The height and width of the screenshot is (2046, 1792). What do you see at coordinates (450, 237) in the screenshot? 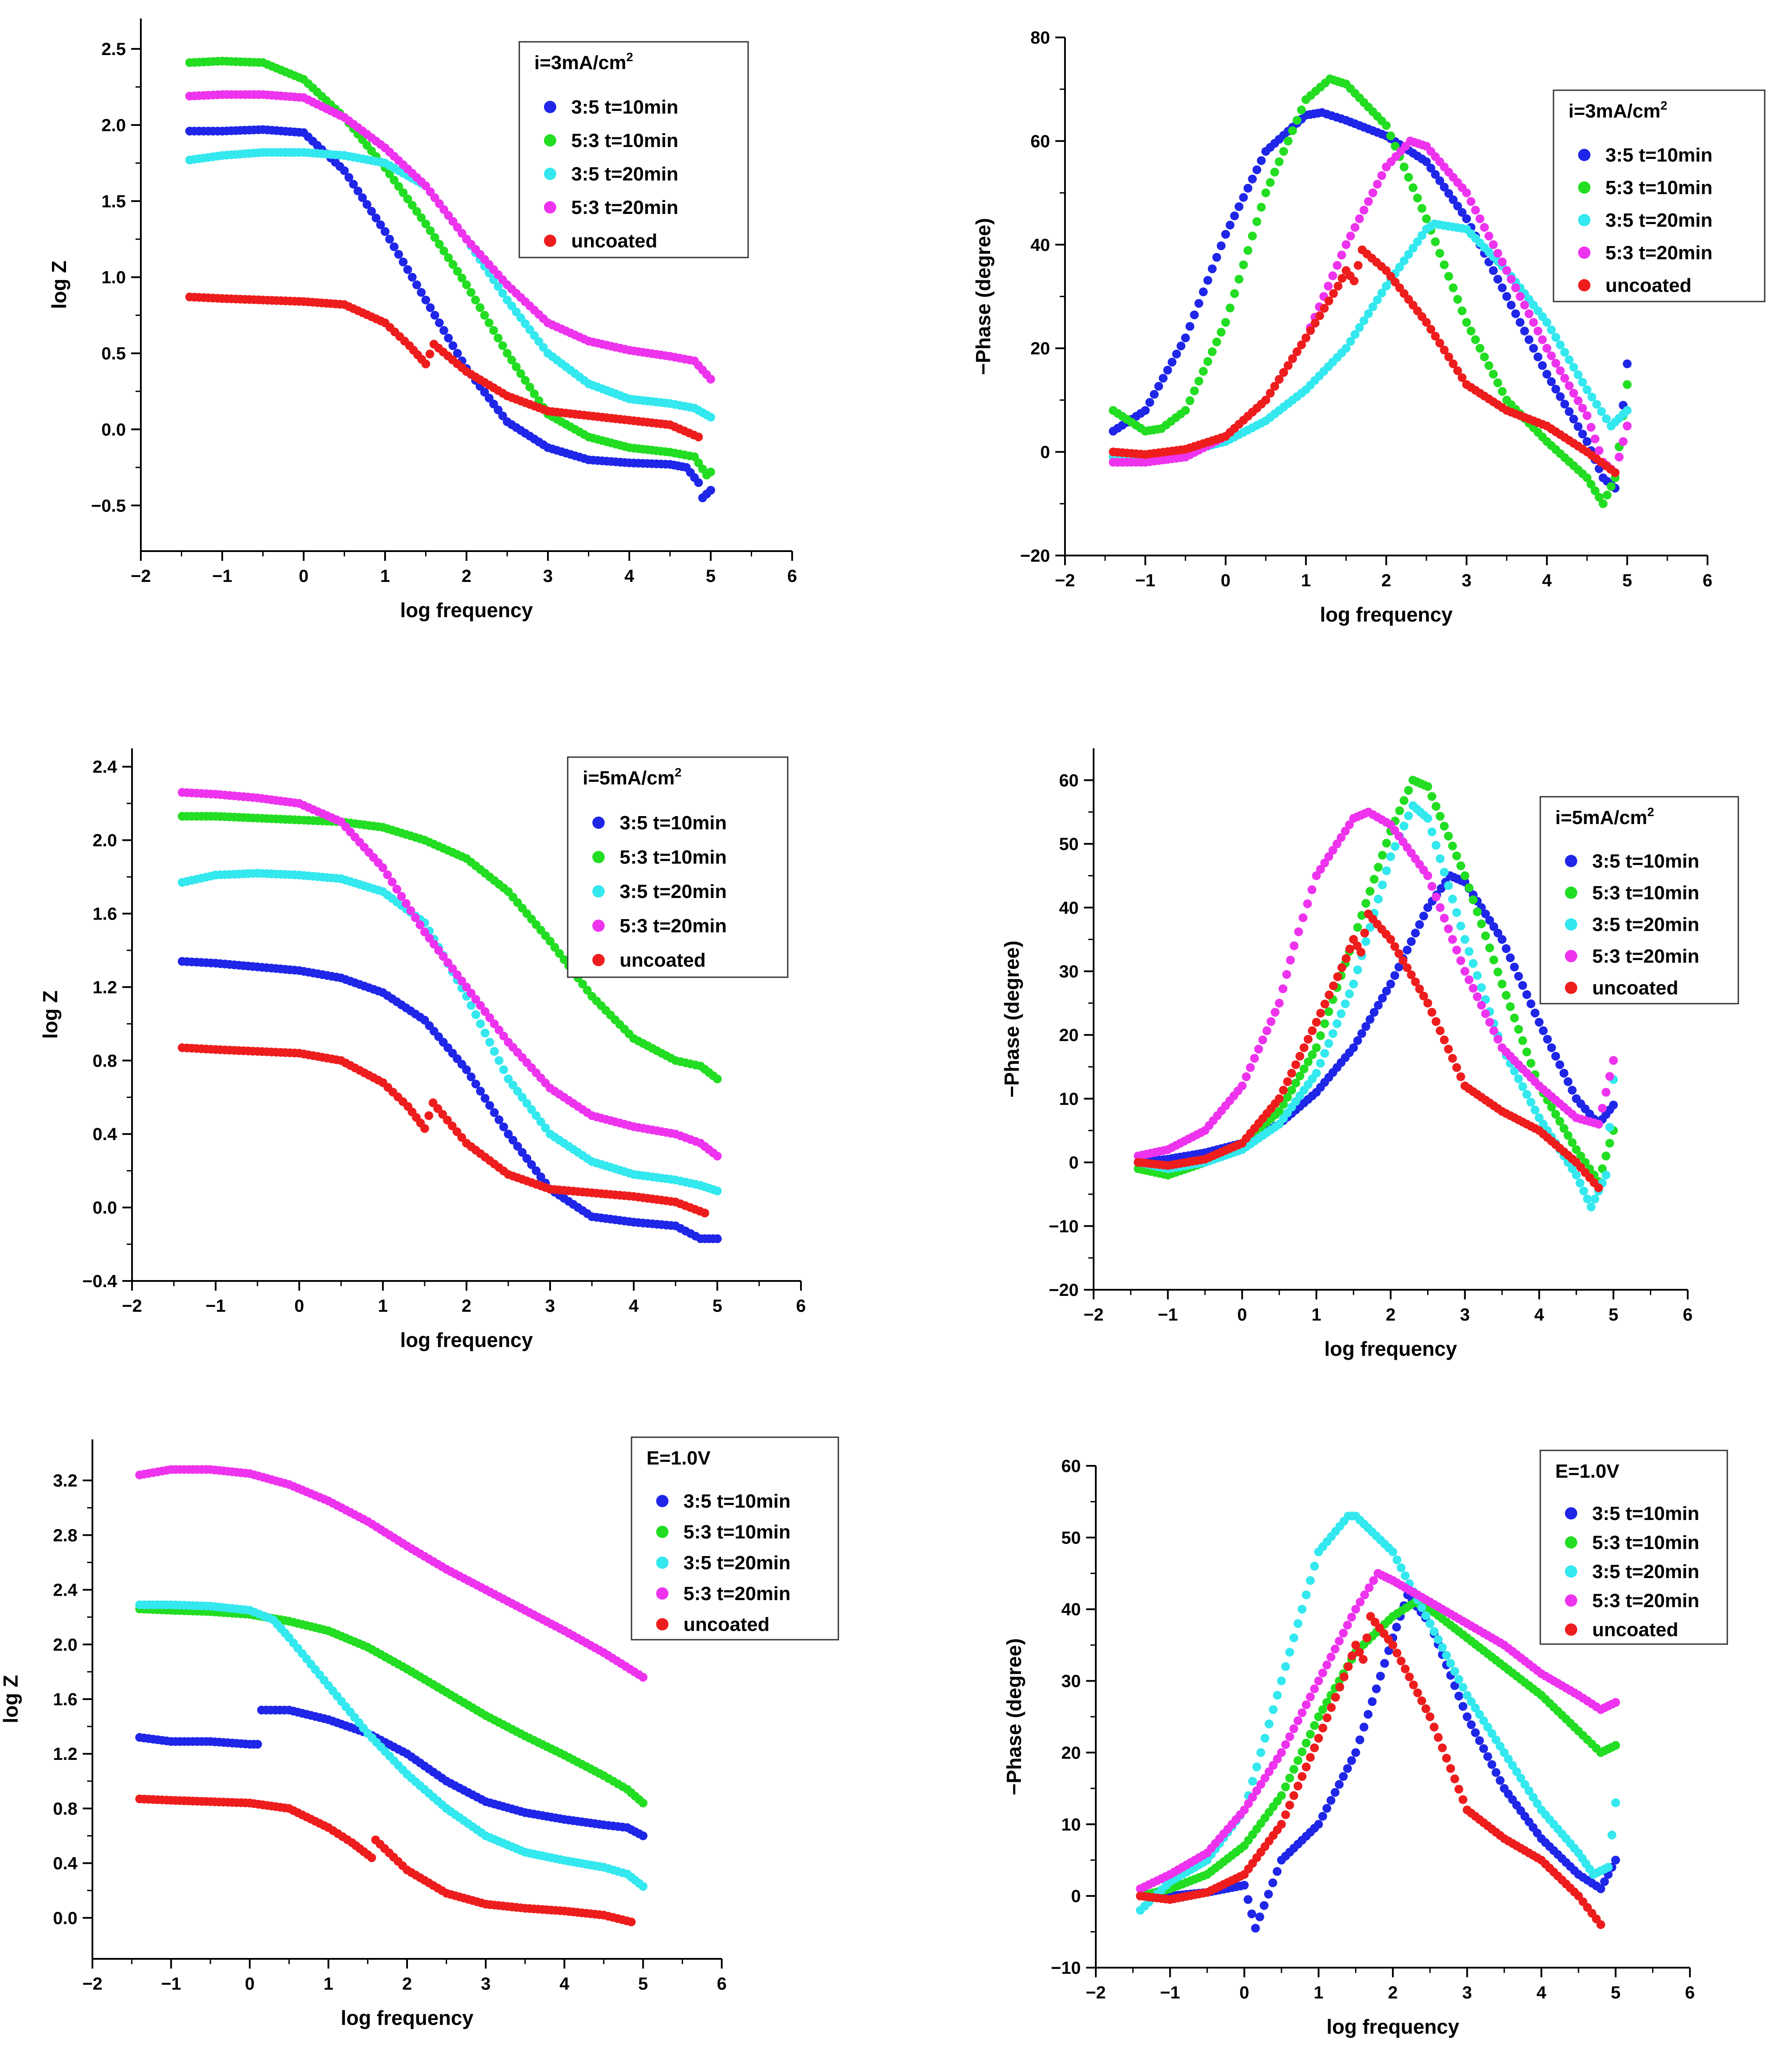
I see `series-5-3-t-20min` at bounding box center [450, 237].